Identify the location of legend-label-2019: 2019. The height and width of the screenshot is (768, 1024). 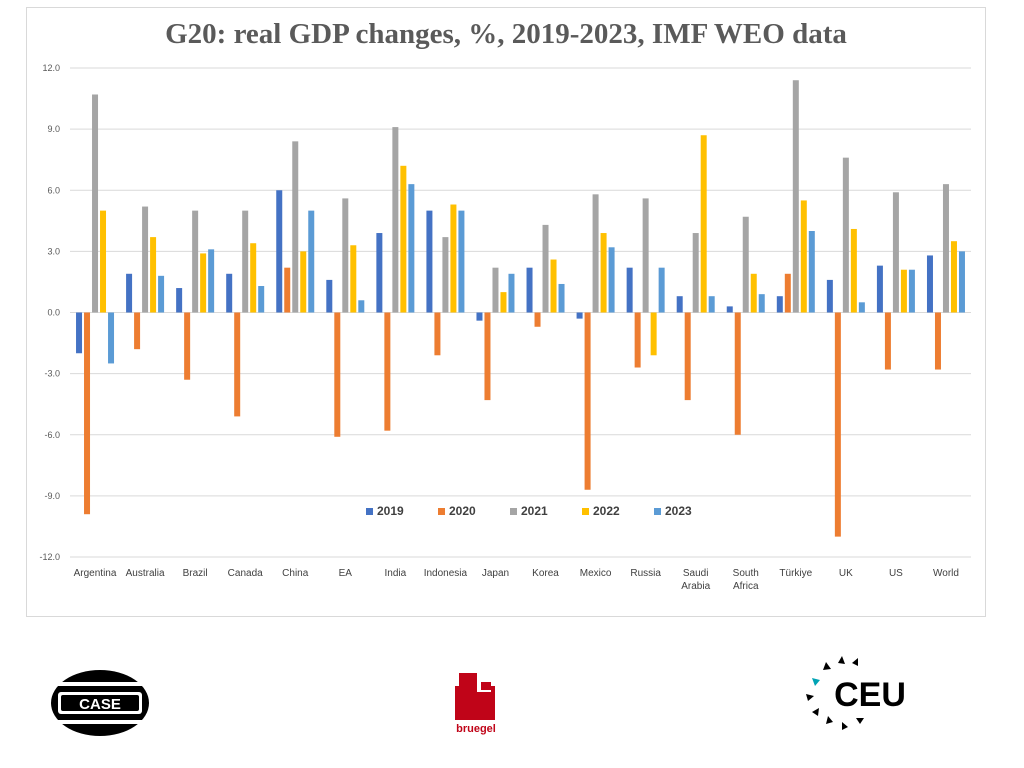
(390, 511).